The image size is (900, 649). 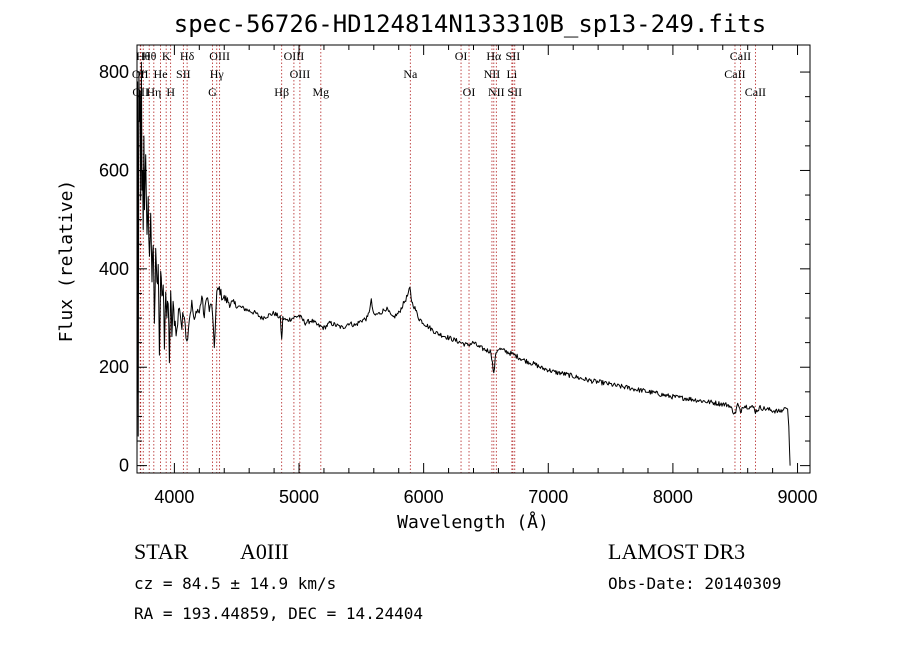 What do you see at coordinates (187, 56) in the screenshot?
I see `line-marker-label: Hδ` at bounding box center [187, 56].